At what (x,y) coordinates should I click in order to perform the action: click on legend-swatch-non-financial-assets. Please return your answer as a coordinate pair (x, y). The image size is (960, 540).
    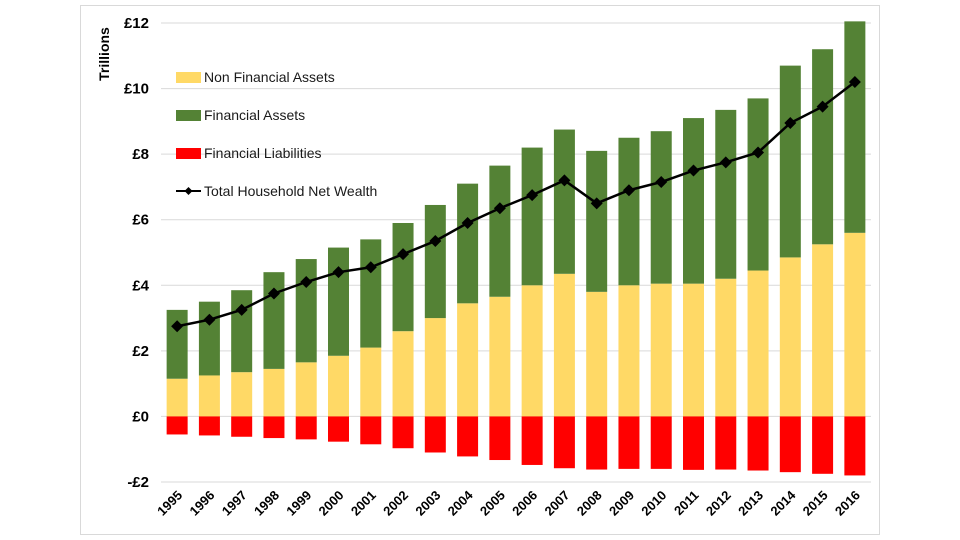
    Looking at the image, I should click on (188, 77).